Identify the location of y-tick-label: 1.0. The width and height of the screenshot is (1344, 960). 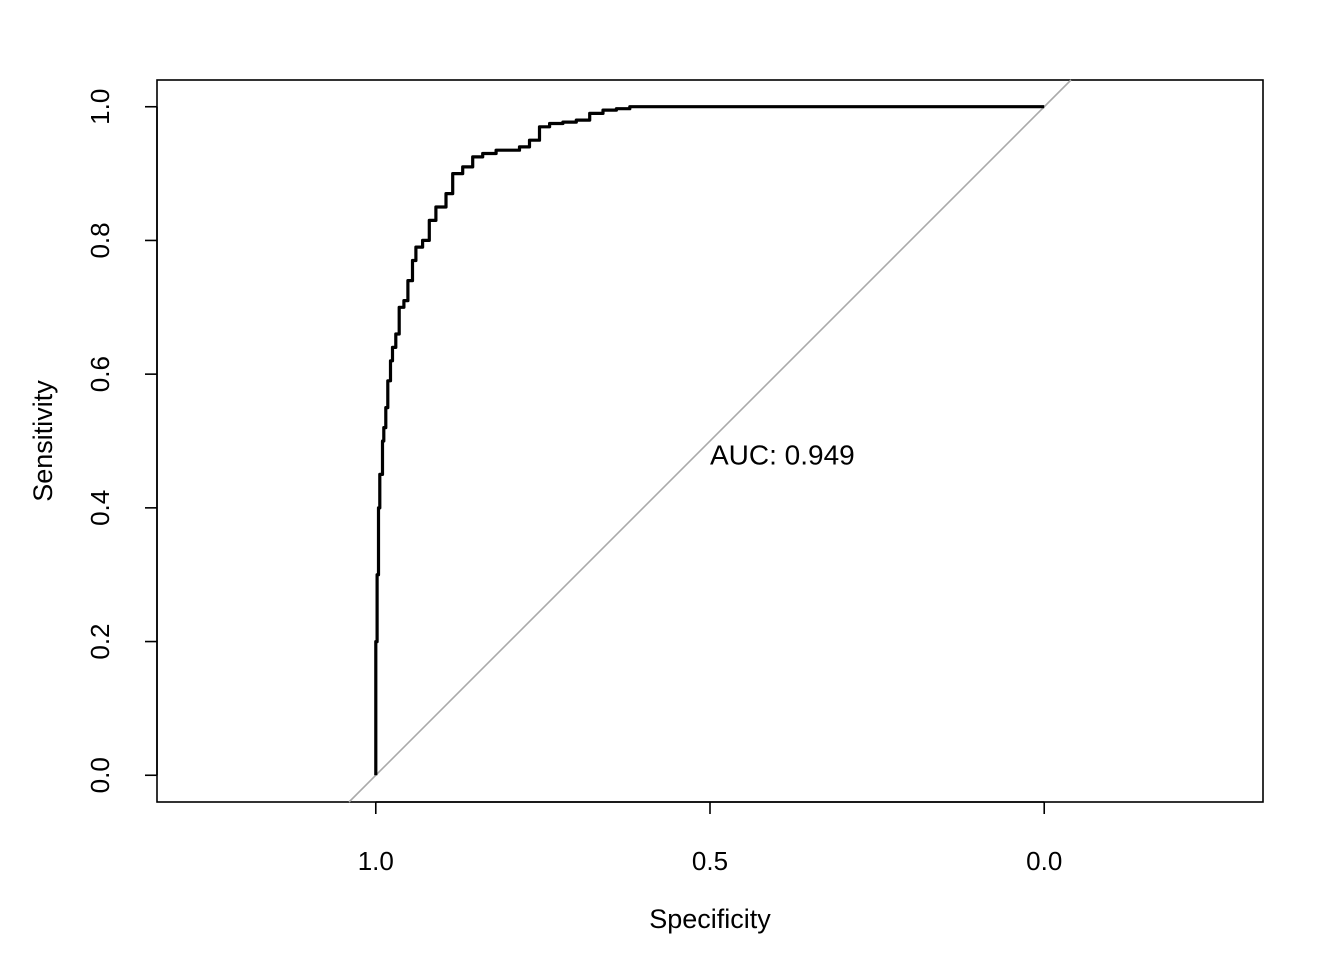
(100, 107).